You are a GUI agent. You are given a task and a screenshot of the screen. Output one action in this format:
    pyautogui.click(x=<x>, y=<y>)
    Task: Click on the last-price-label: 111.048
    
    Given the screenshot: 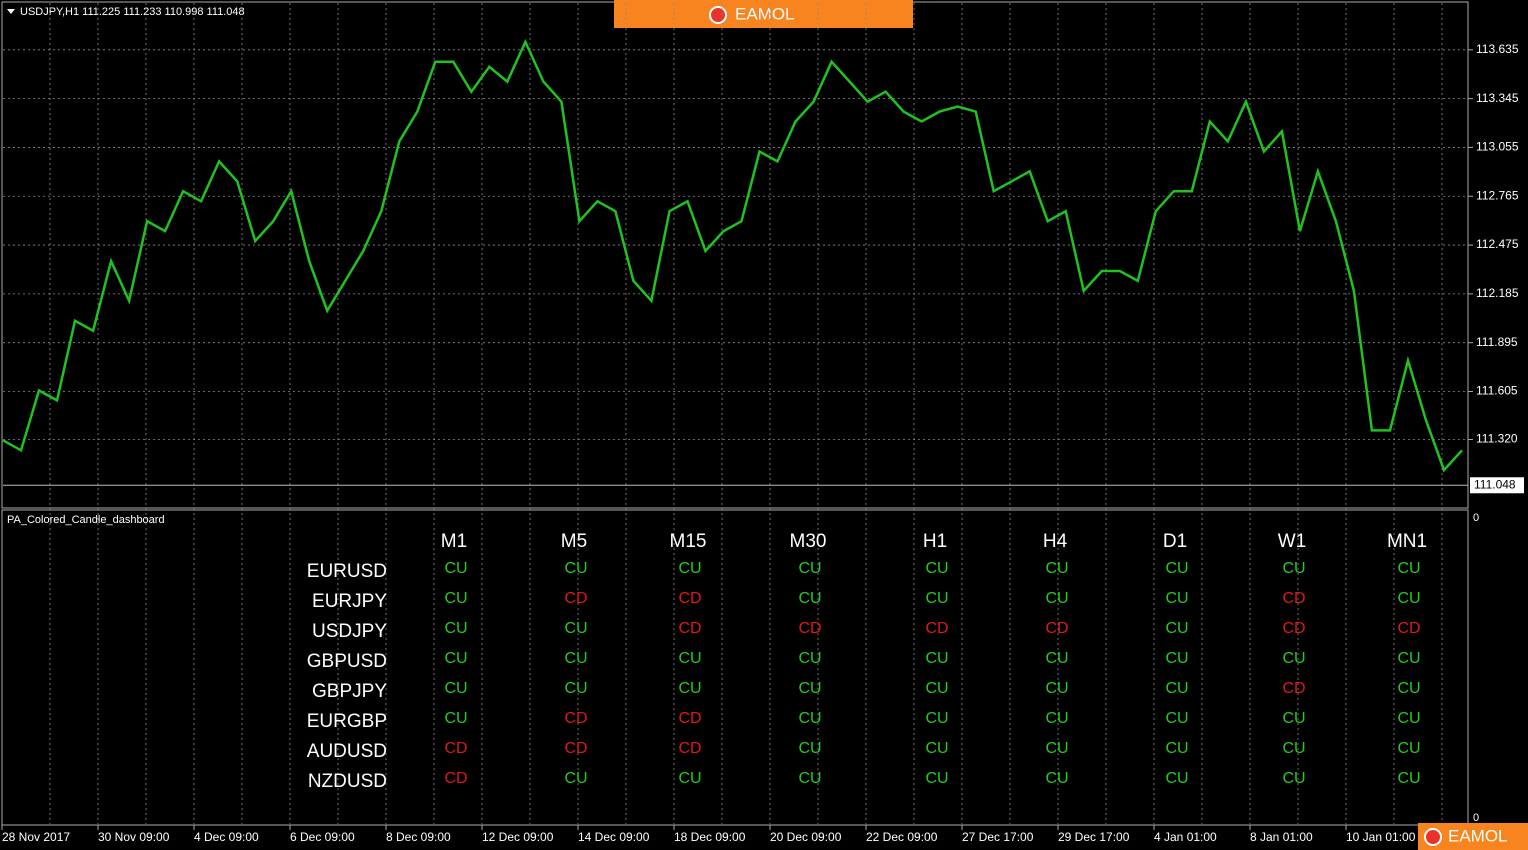 What is the action you would take?
    pyautogui.click(x=1495, y=484)
    